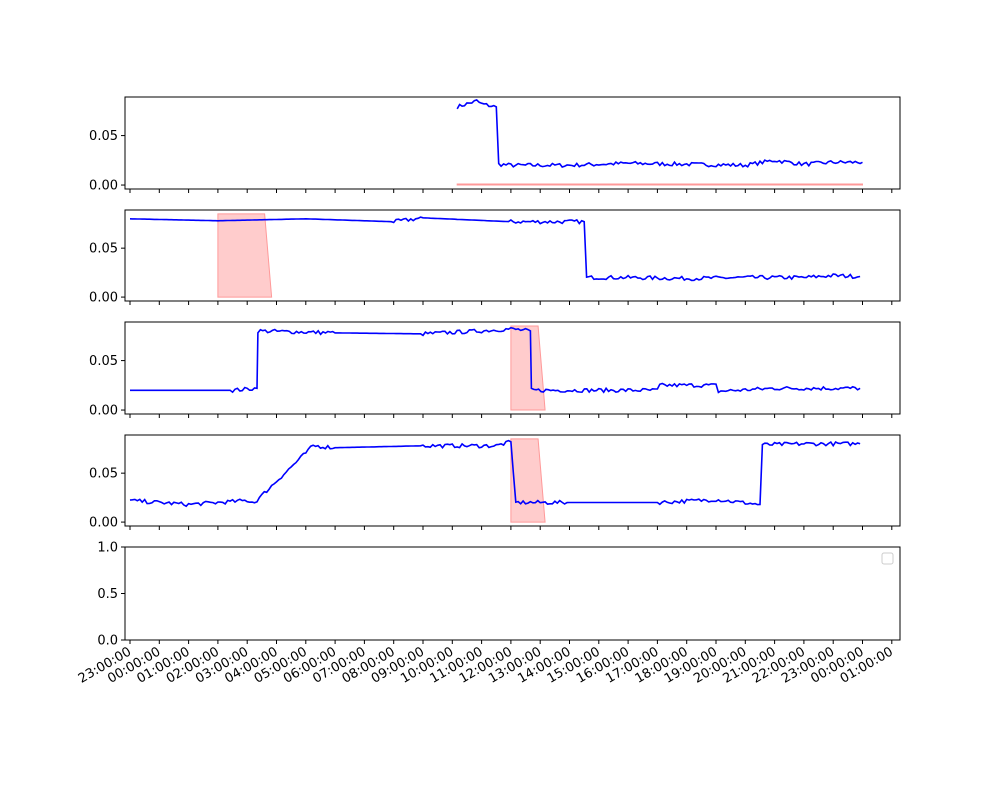  Describe the element at coordinates (107, 548) in the screenshot. I see `y-tick-label: 1.0` at that location.